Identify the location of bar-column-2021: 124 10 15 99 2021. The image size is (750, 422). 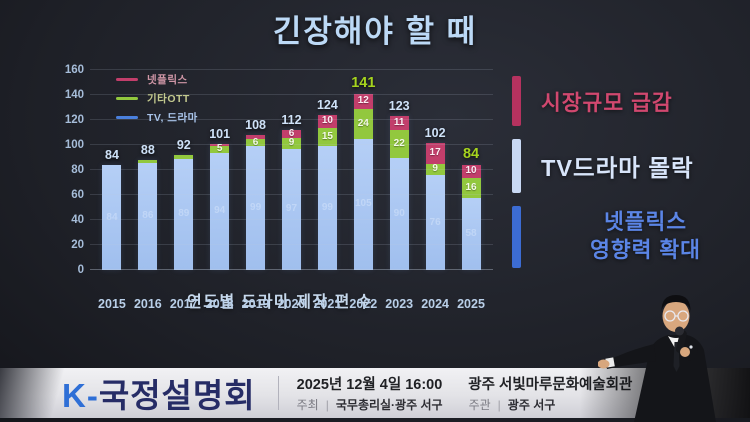
(327, 179).